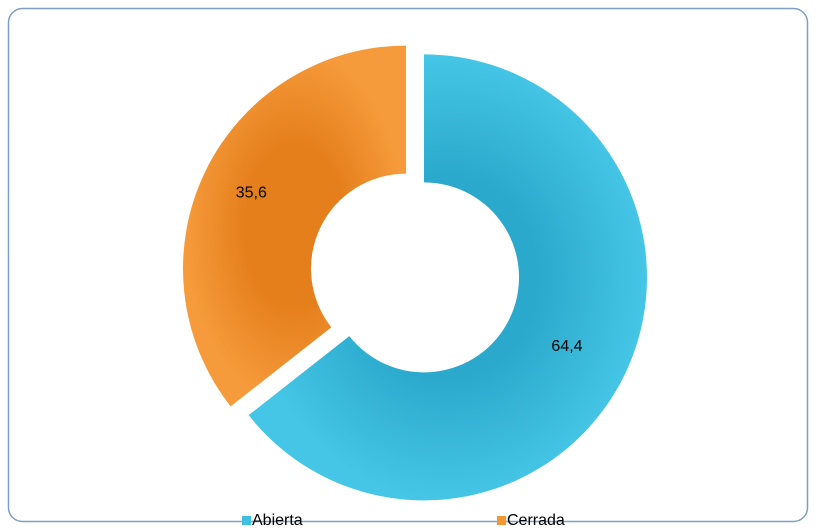  Describe the element at coordinates (251, 193) in the screenshot. I see `data-label: 35,6` at that location.